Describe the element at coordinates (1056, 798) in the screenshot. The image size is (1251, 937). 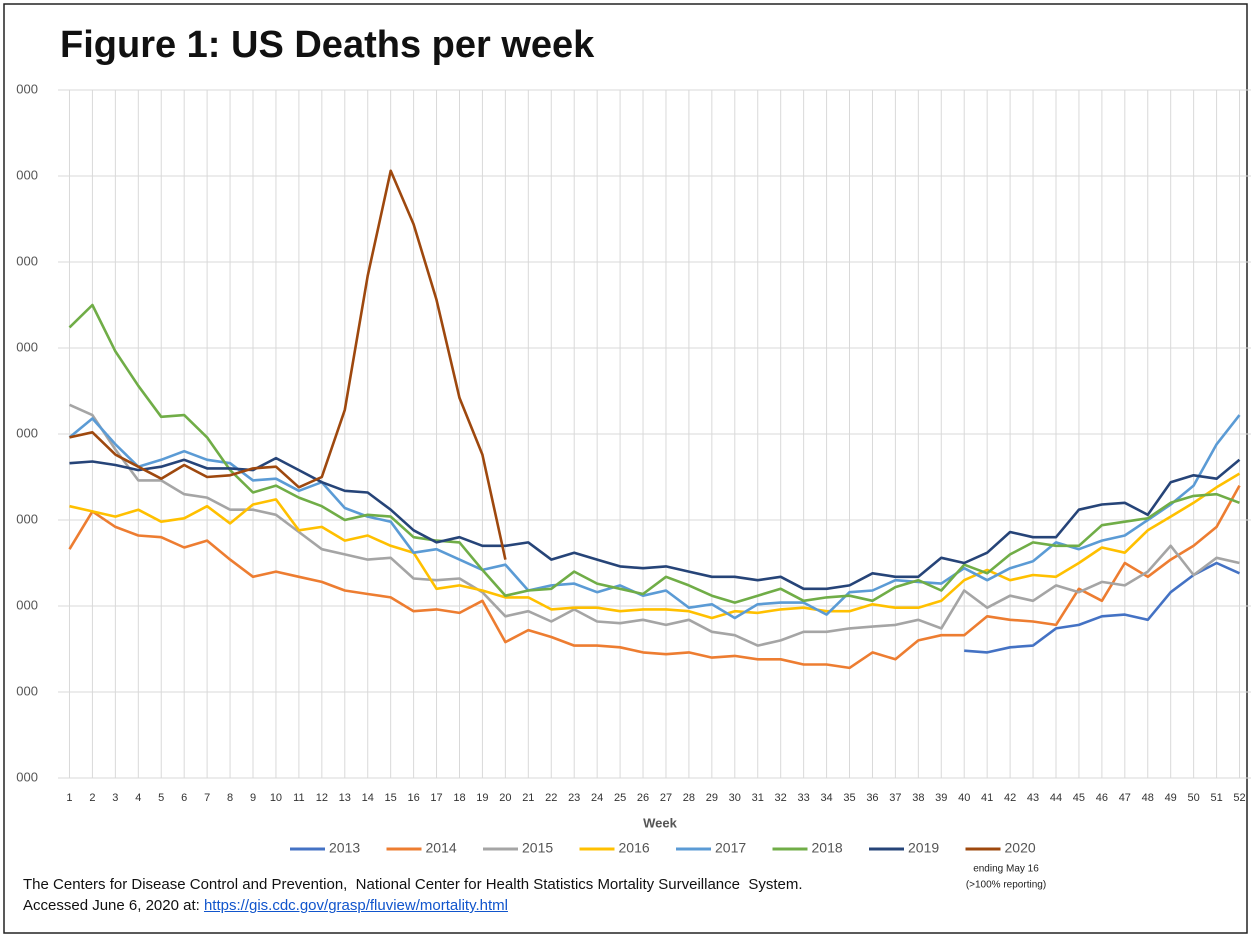
I see `x-tick-label: 44` at that location.